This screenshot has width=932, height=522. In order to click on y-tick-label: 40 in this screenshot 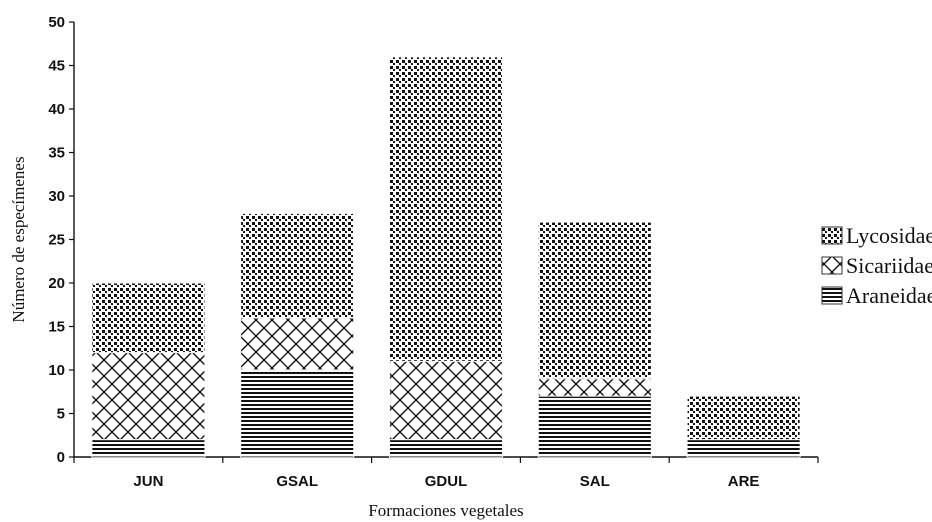, I will do `click(56, 109)`.